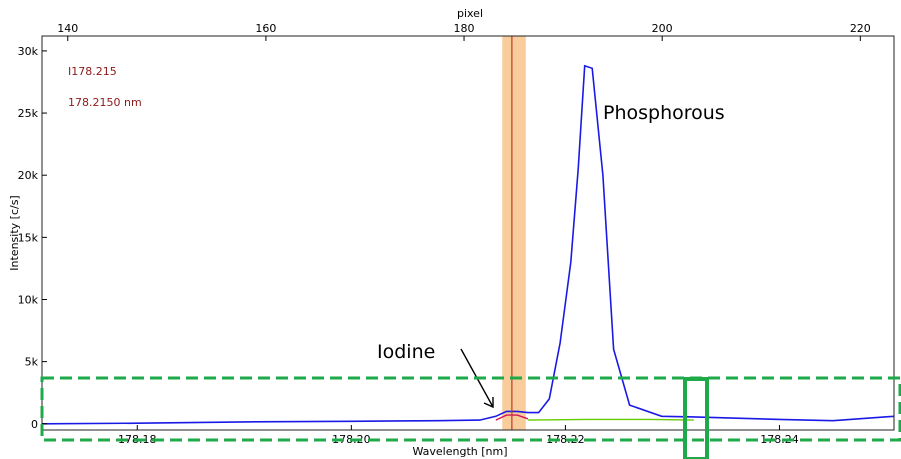 This screenshot has height=459, width=901. I want to click on highlight-band, so click(514, 233).